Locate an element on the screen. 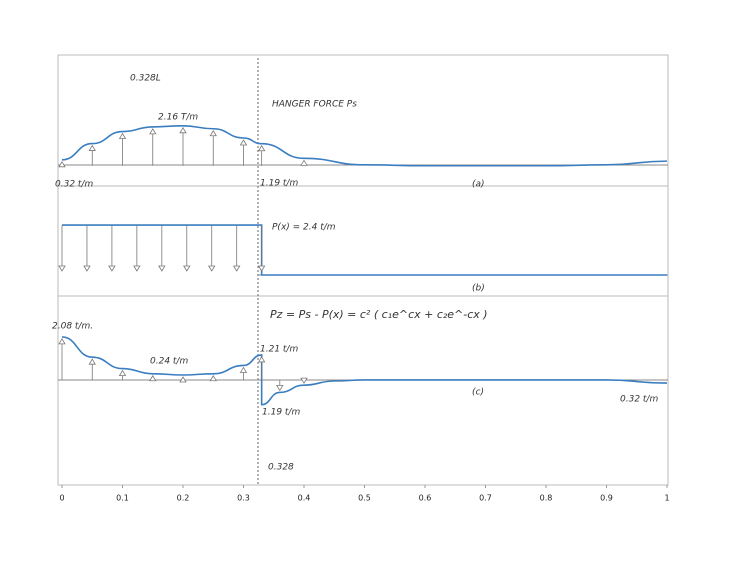  x-tick-label: 0.9 is located at coordinates (606, 498).